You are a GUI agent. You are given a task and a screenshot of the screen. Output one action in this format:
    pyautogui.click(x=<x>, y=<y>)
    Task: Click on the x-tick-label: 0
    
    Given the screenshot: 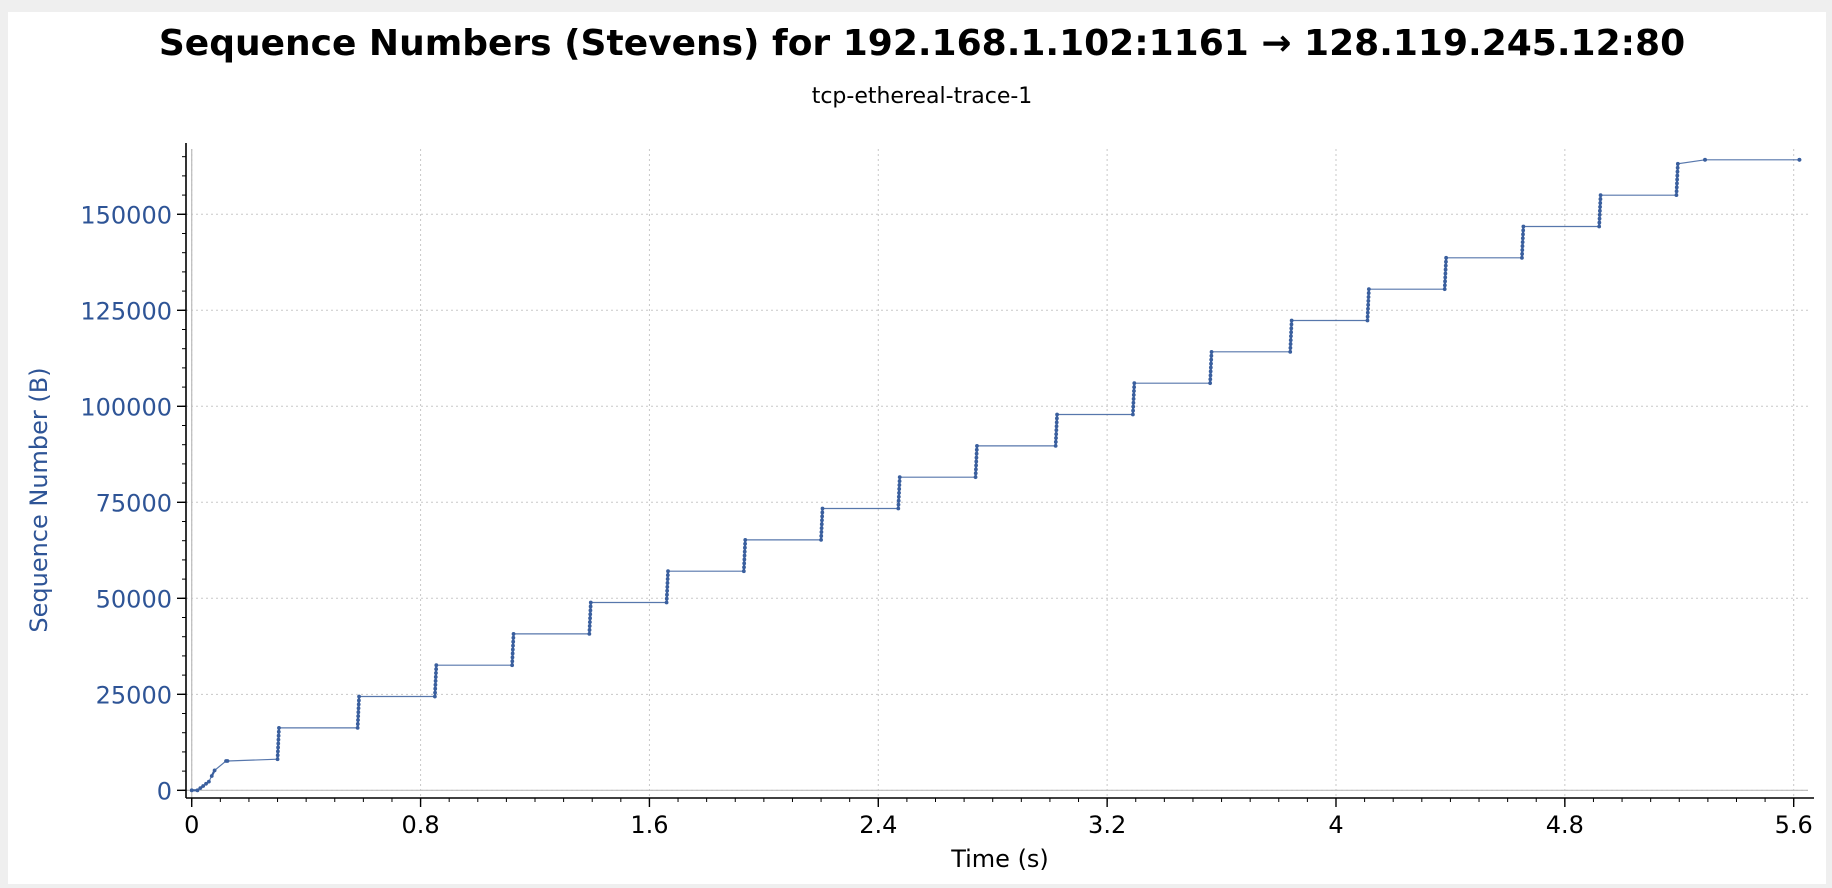 What is the action you would take?
    pyautogui.click(x=191, y=825)
    